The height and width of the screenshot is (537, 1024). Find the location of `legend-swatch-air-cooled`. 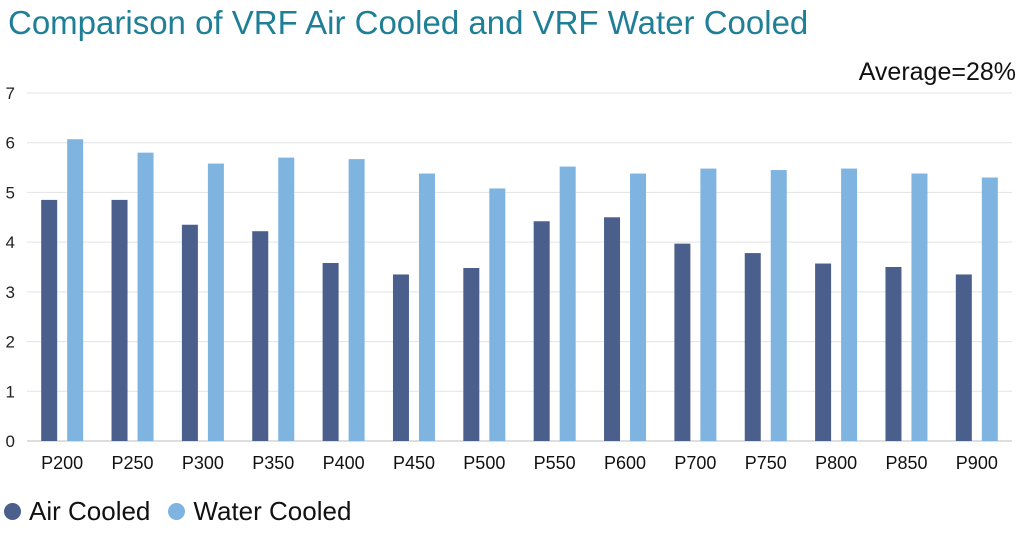

legend-swatch-air-cooled is located at coordinates (12, 511).